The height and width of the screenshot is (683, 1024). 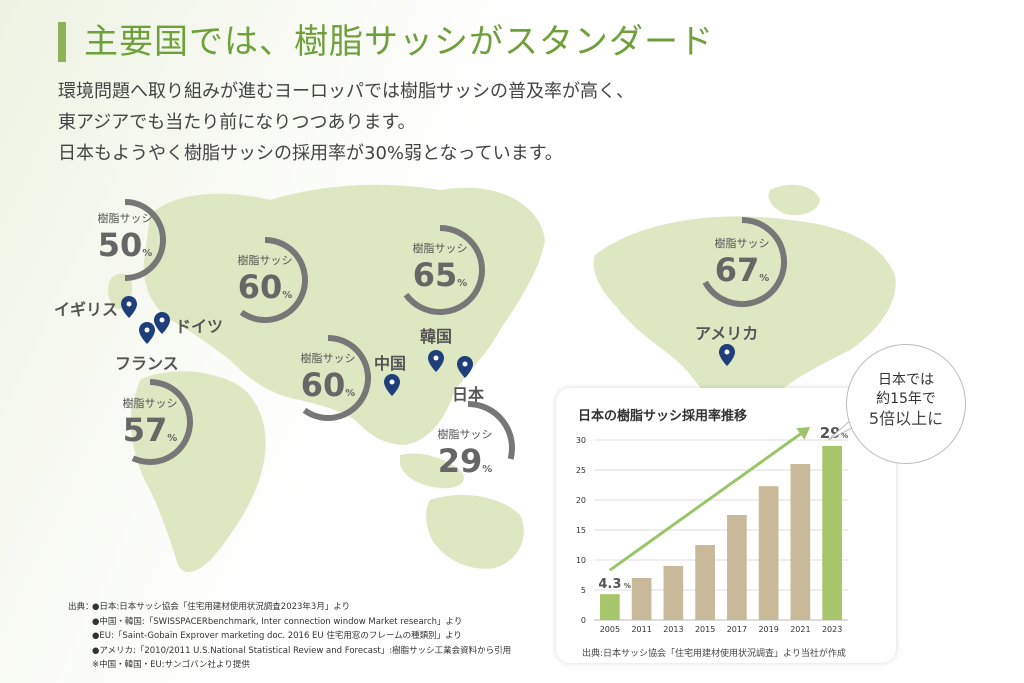 What do you see at coordinates (147, 333) in the screenshot?
I see `pin-france` at bounding box center [147, 333].